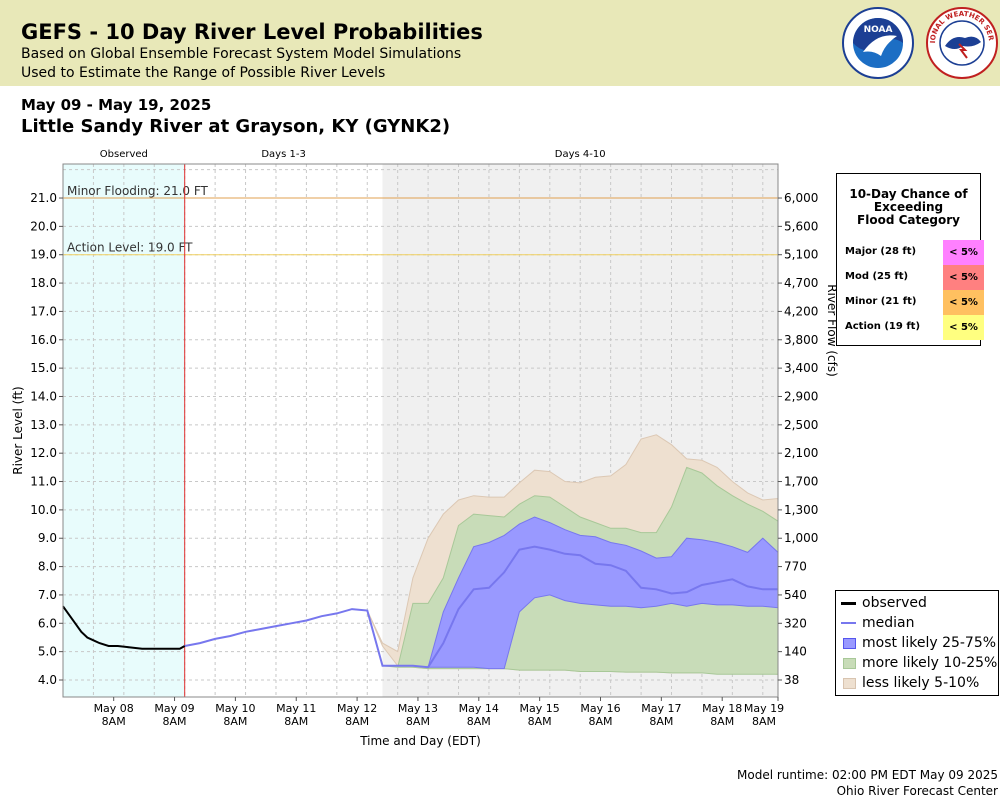 This screenshot has height=800, width=1000. What do you see at coordinates (43, 396) in the screenshot?
I see `y-tick-label: 14.0` at bounding box center [43, 396].